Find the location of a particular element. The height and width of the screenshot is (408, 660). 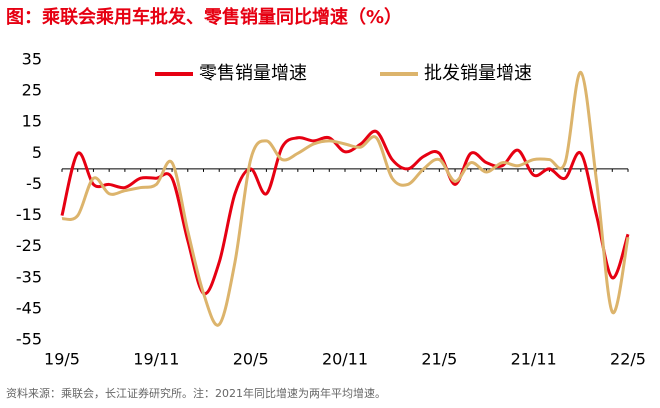

y-tick-label: -25 is located at coordinates (29, 245).